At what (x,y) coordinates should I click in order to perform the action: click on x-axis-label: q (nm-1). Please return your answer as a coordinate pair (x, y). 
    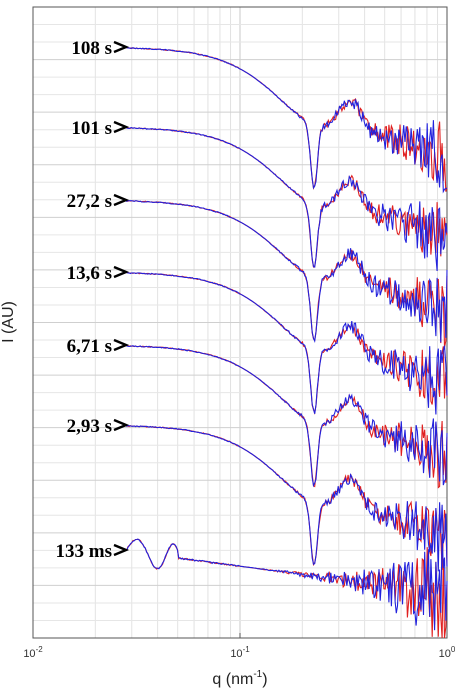
    Looking at the image, I should click on (239, 678).